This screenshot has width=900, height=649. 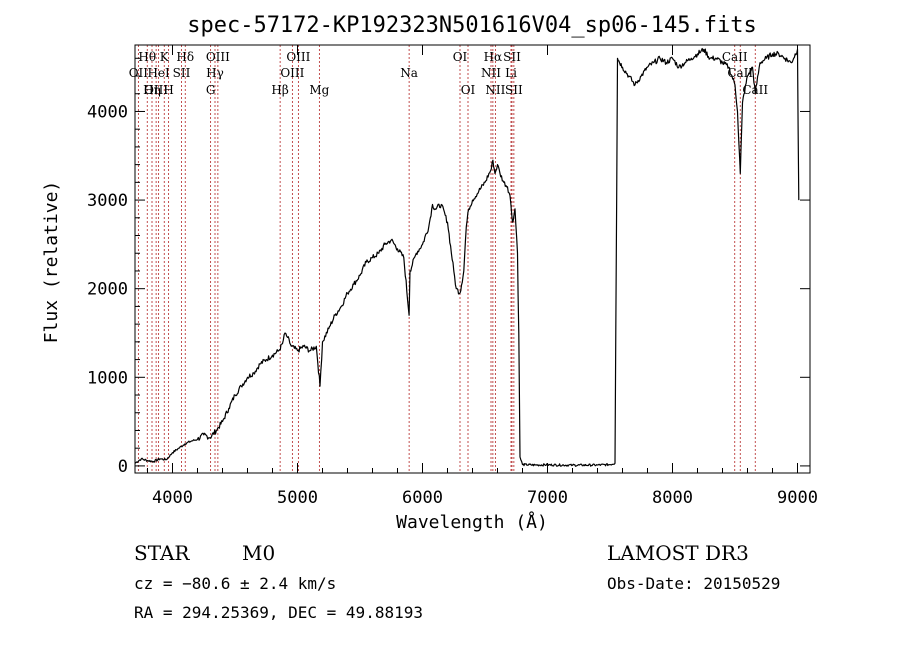 What do you see at coordinates (211, 90) in the screenshot?
I see `emission-line-label: G` at bounding box center [211, 90].